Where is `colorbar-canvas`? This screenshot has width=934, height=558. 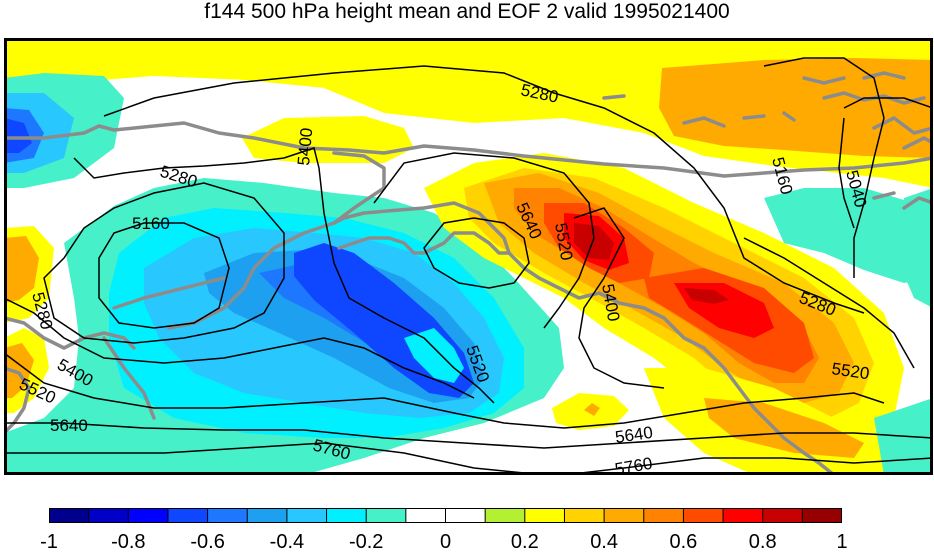 colorbar-canvas is located at coordinates (445, 515).